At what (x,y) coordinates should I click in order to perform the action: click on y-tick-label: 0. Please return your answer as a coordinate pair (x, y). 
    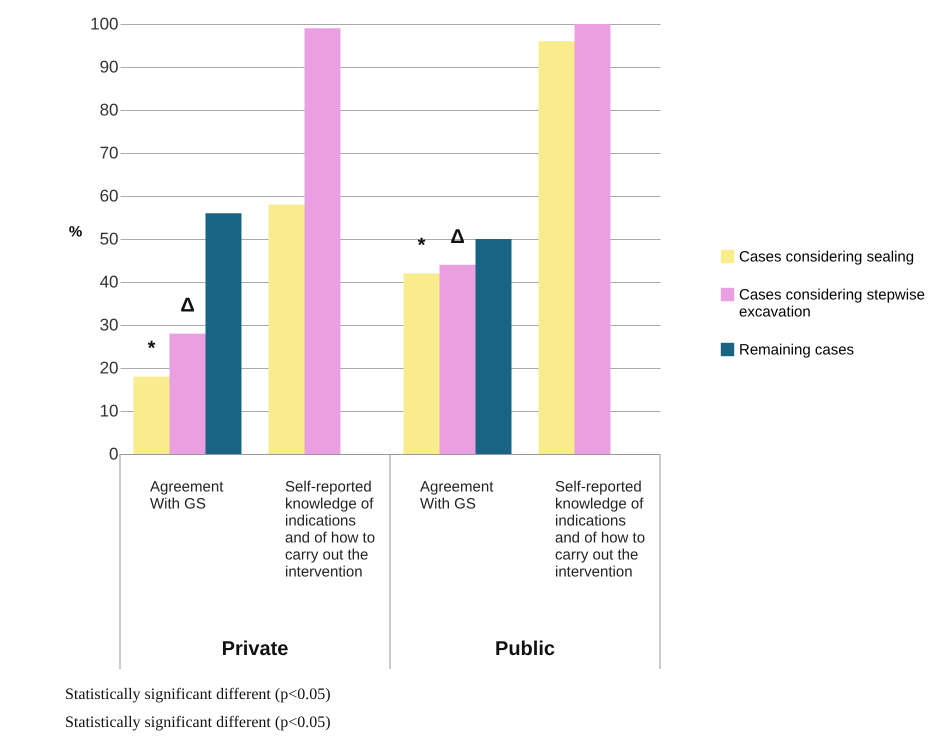
    Looking at the image, I should click on (113, 454).